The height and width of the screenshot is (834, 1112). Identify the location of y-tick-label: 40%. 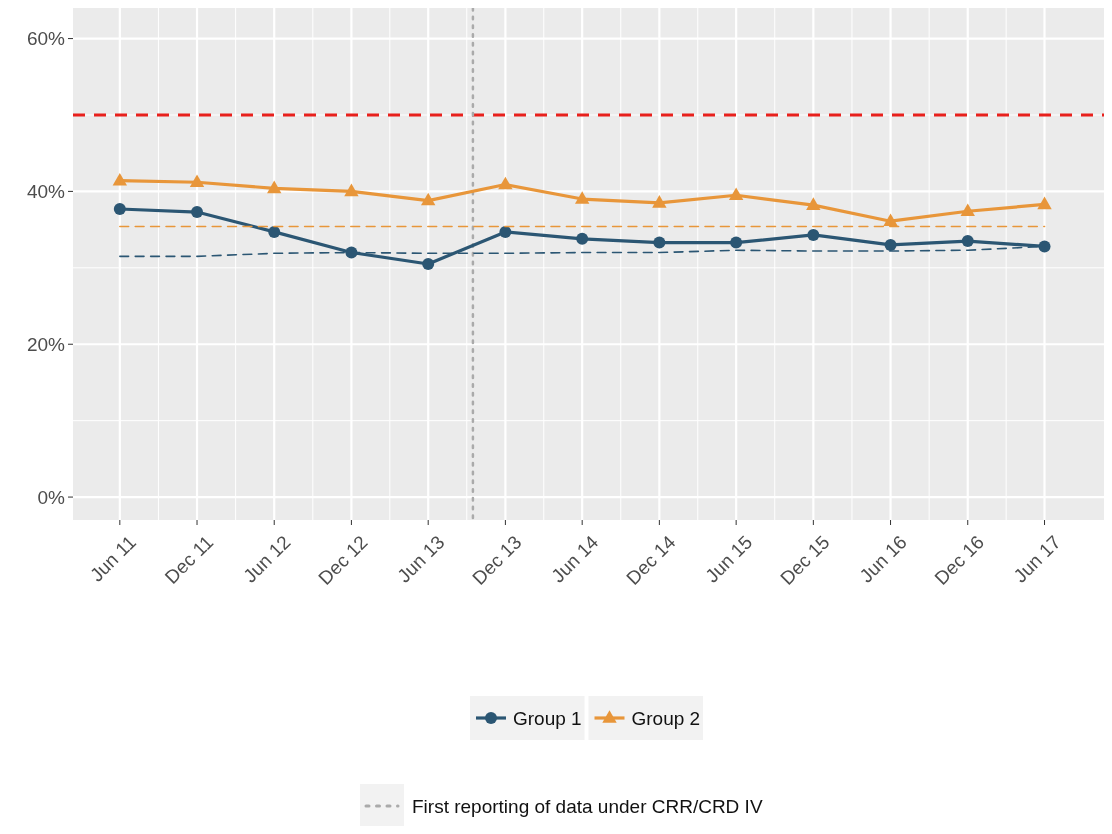
(46, 192).